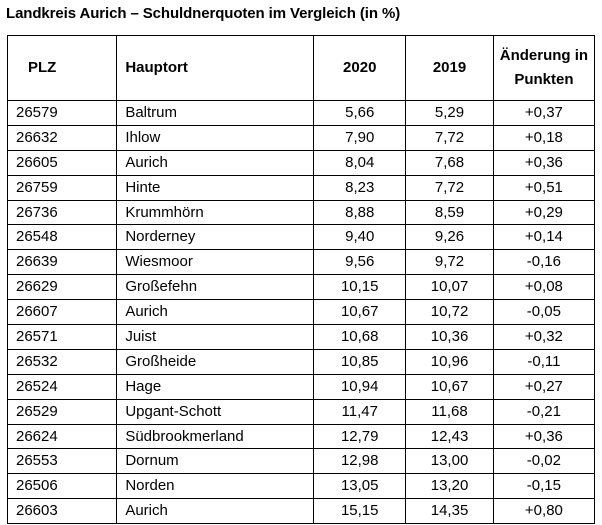 The image size is (602, 525). Describe the element at coordinates (360, 312) in the screenshot. I see `cell-2020: 10,67` at that location.